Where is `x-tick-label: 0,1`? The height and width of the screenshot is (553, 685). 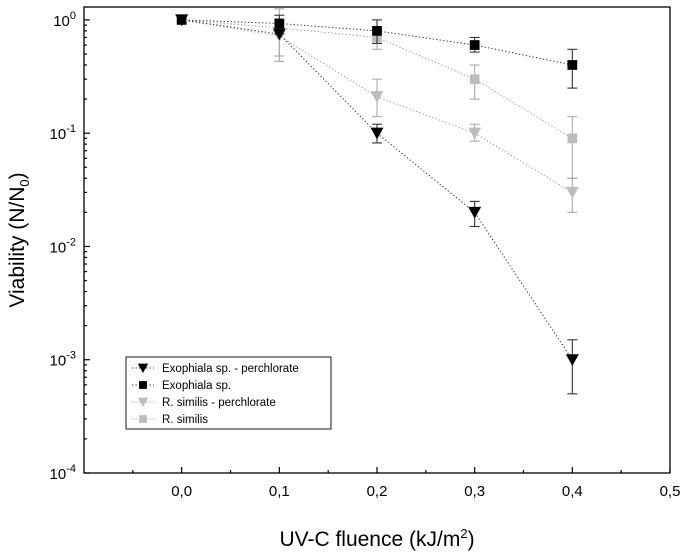 x-tick-label: 0,1 is located at coordinates (279, 491).